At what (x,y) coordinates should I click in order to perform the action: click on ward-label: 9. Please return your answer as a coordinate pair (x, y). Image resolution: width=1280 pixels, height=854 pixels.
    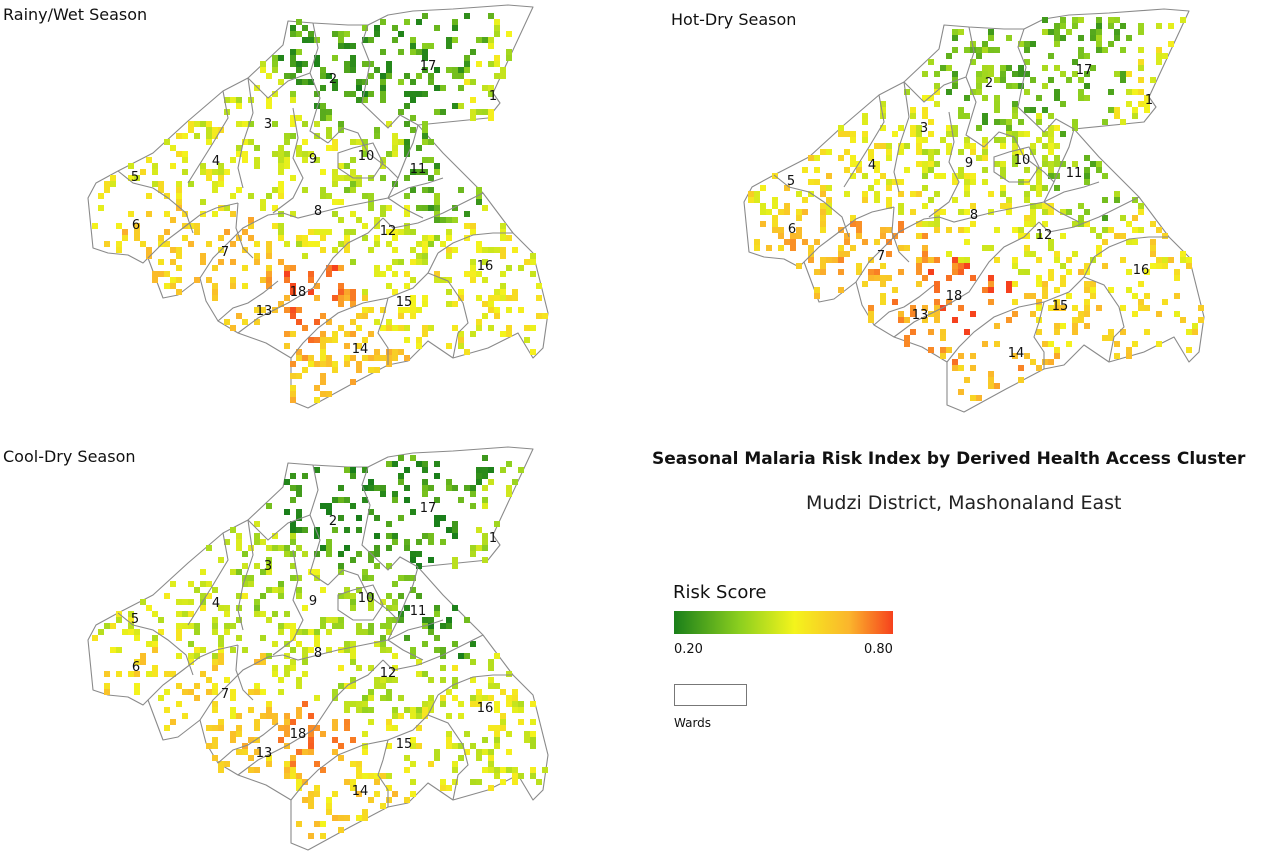
    Looking at the image, I should click on (313, 601).